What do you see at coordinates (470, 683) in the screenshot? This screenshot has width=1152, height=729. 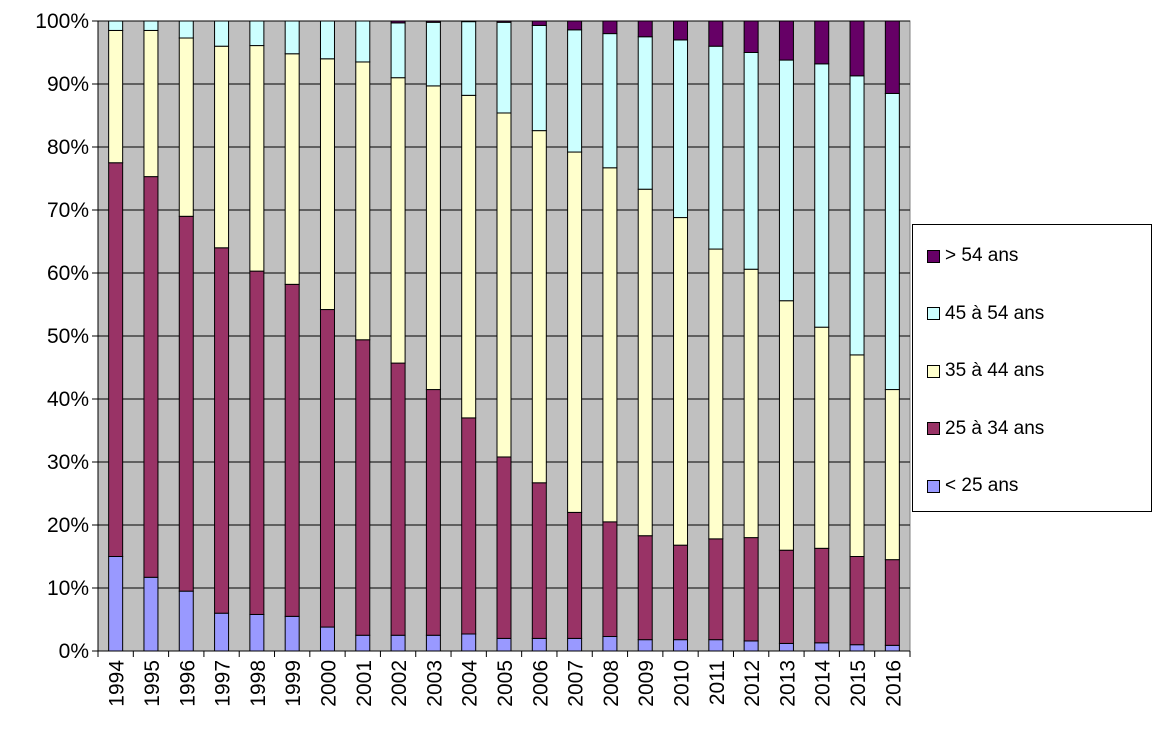 I see `x-tick-label: 2004` at bounding box center [470, 683].